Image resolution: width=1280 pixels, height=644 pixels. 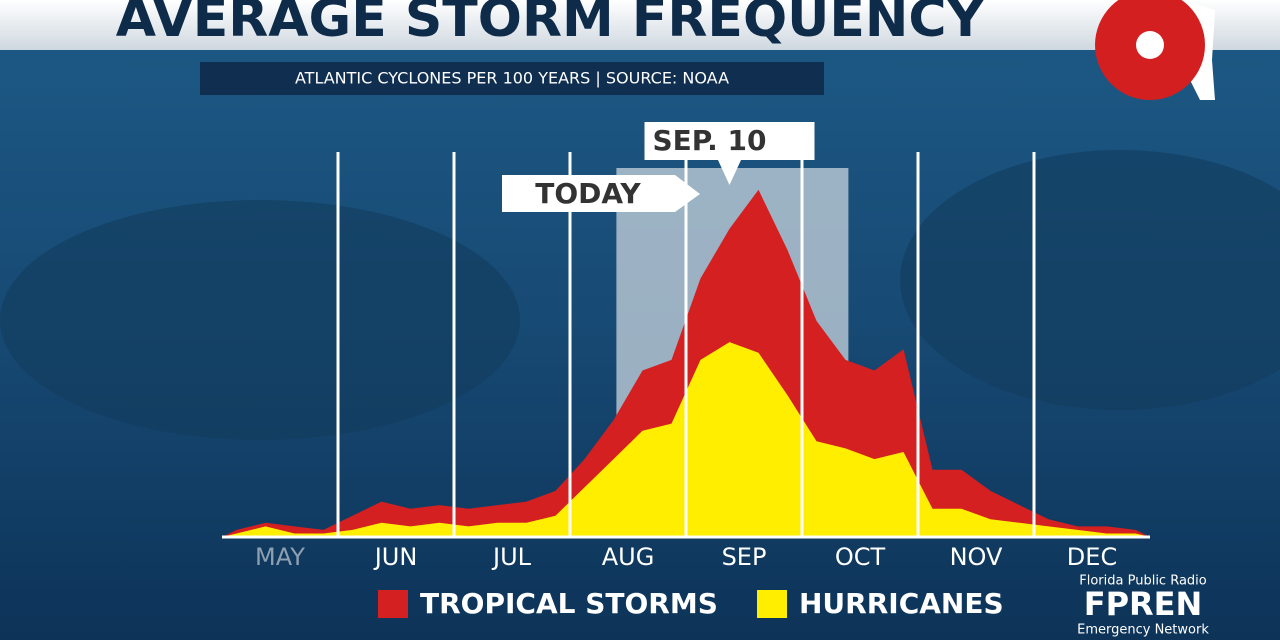 What do you see at coordinates (588, 193) in the screenshot?
I see `annotation: TODAY` at bounding box center [588, 193].